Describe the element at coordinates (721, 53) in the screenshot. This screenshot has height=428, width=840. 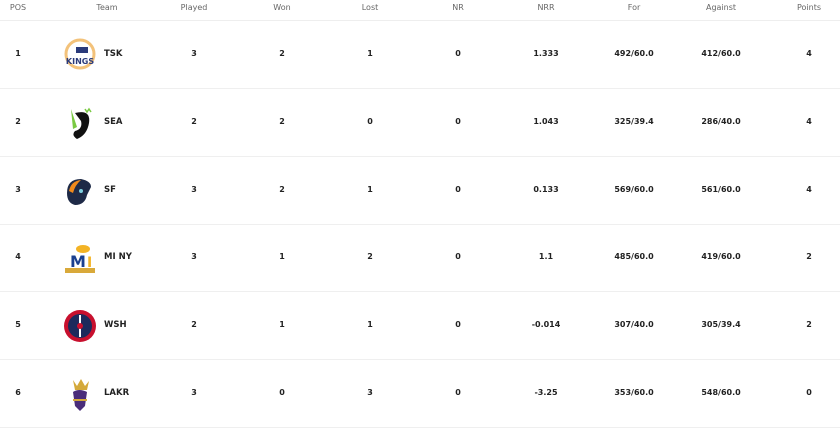
I see `cell-against: 412/60.0` at that location.